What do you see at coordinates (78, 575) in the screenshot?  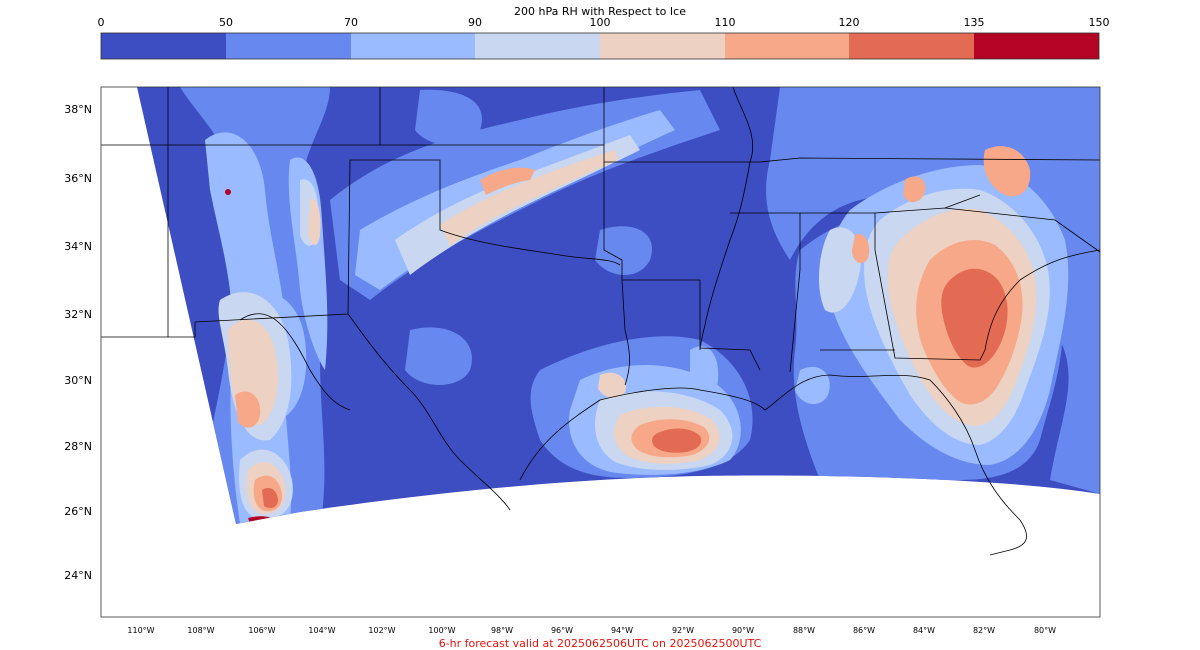 I see `lat-label: 24°N` at bounding box center [78, 575].